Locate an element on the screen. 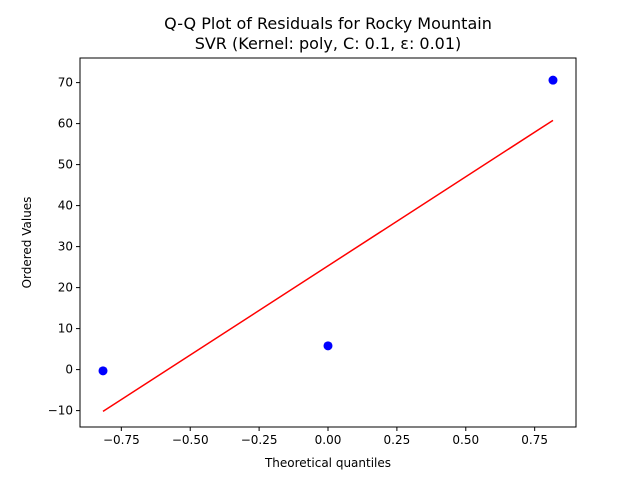 This screenshot has height=480, width=640. x-tick-label: −0.75 is located at coordinates (121, 440).